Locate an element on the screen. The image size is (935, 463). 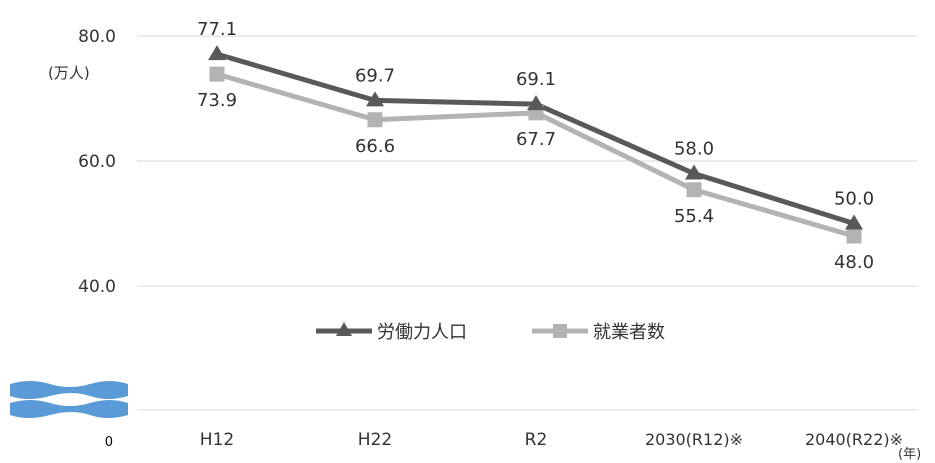
data-label: 77.1 is located at coordinates (217, 29).